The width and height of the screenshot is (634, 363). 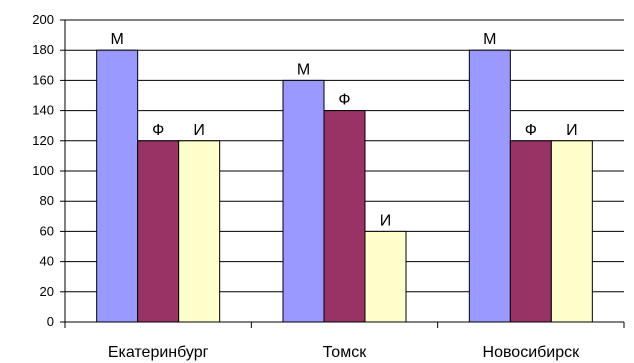 I want to click on y-tick-label: 0, so click(x=50, y=321).